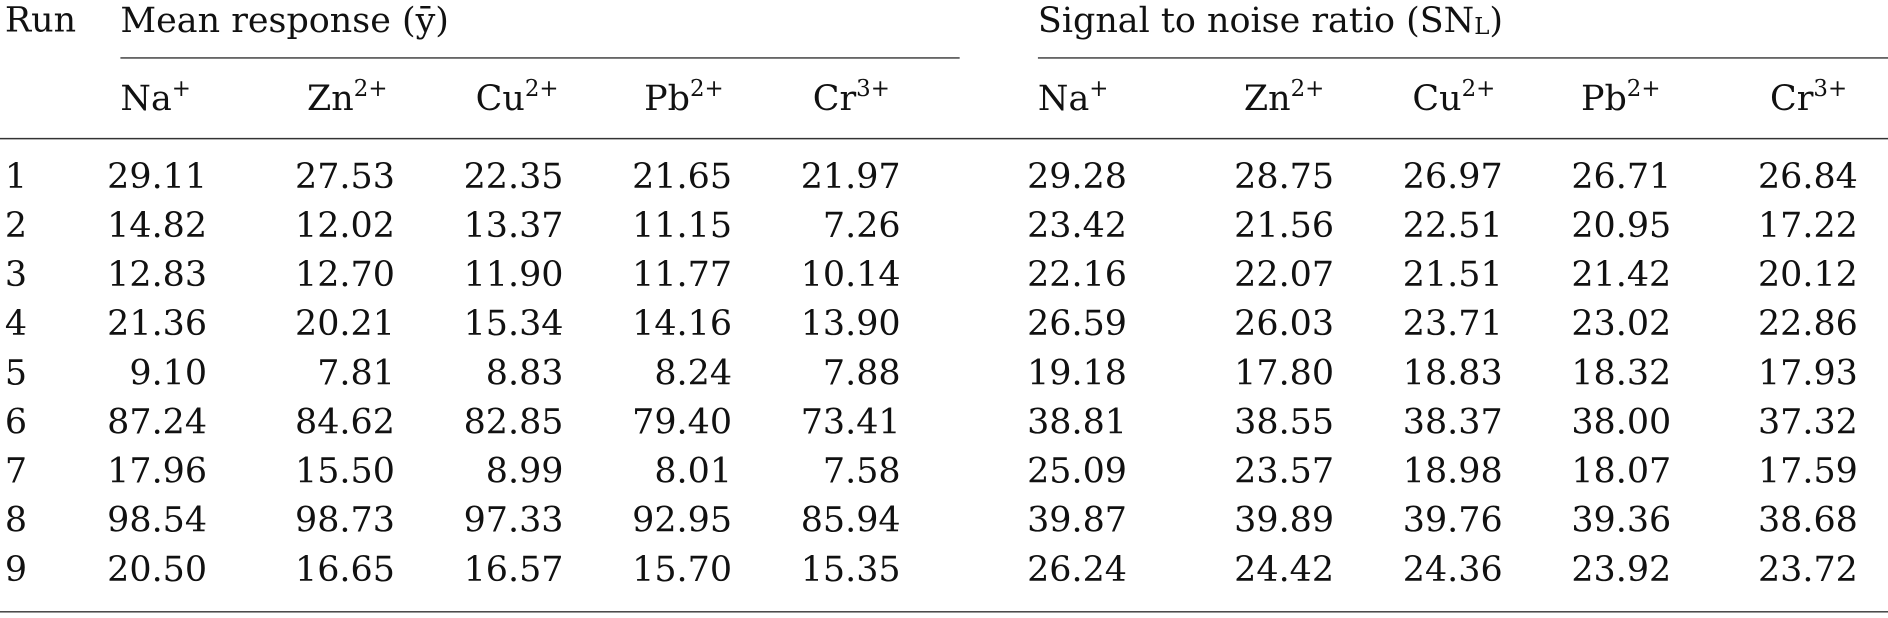 The height and width of the screenshot is (618, 1888). I want to click on run-cell: 9, so click(16, 570).